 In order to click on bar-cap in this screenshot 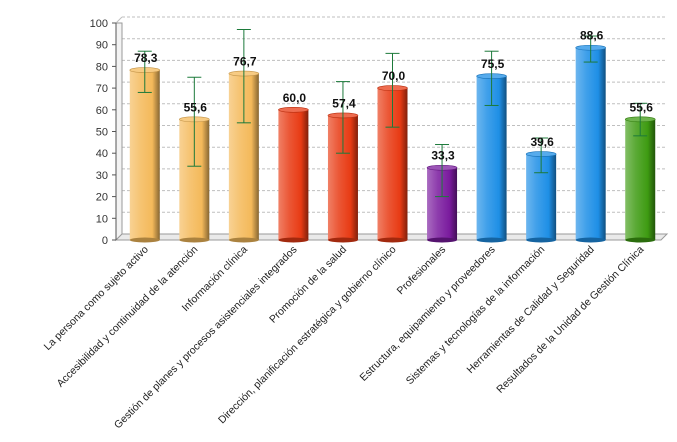, I will do `click(293, 110)`.